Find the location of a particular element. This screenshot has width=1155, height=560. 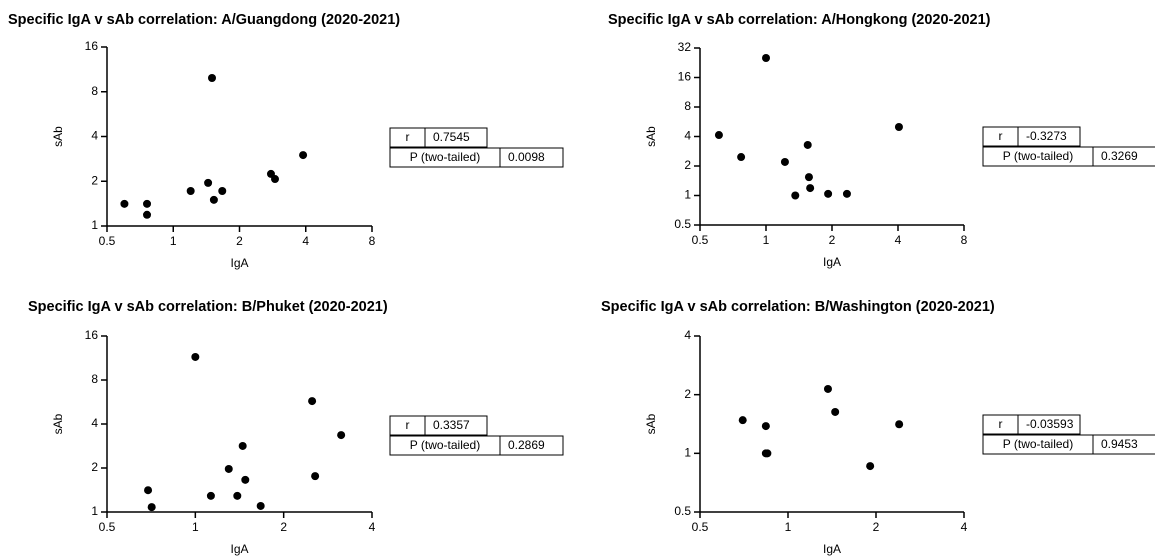

stat-value: 0.3357 is located at coordinates (451, 425).